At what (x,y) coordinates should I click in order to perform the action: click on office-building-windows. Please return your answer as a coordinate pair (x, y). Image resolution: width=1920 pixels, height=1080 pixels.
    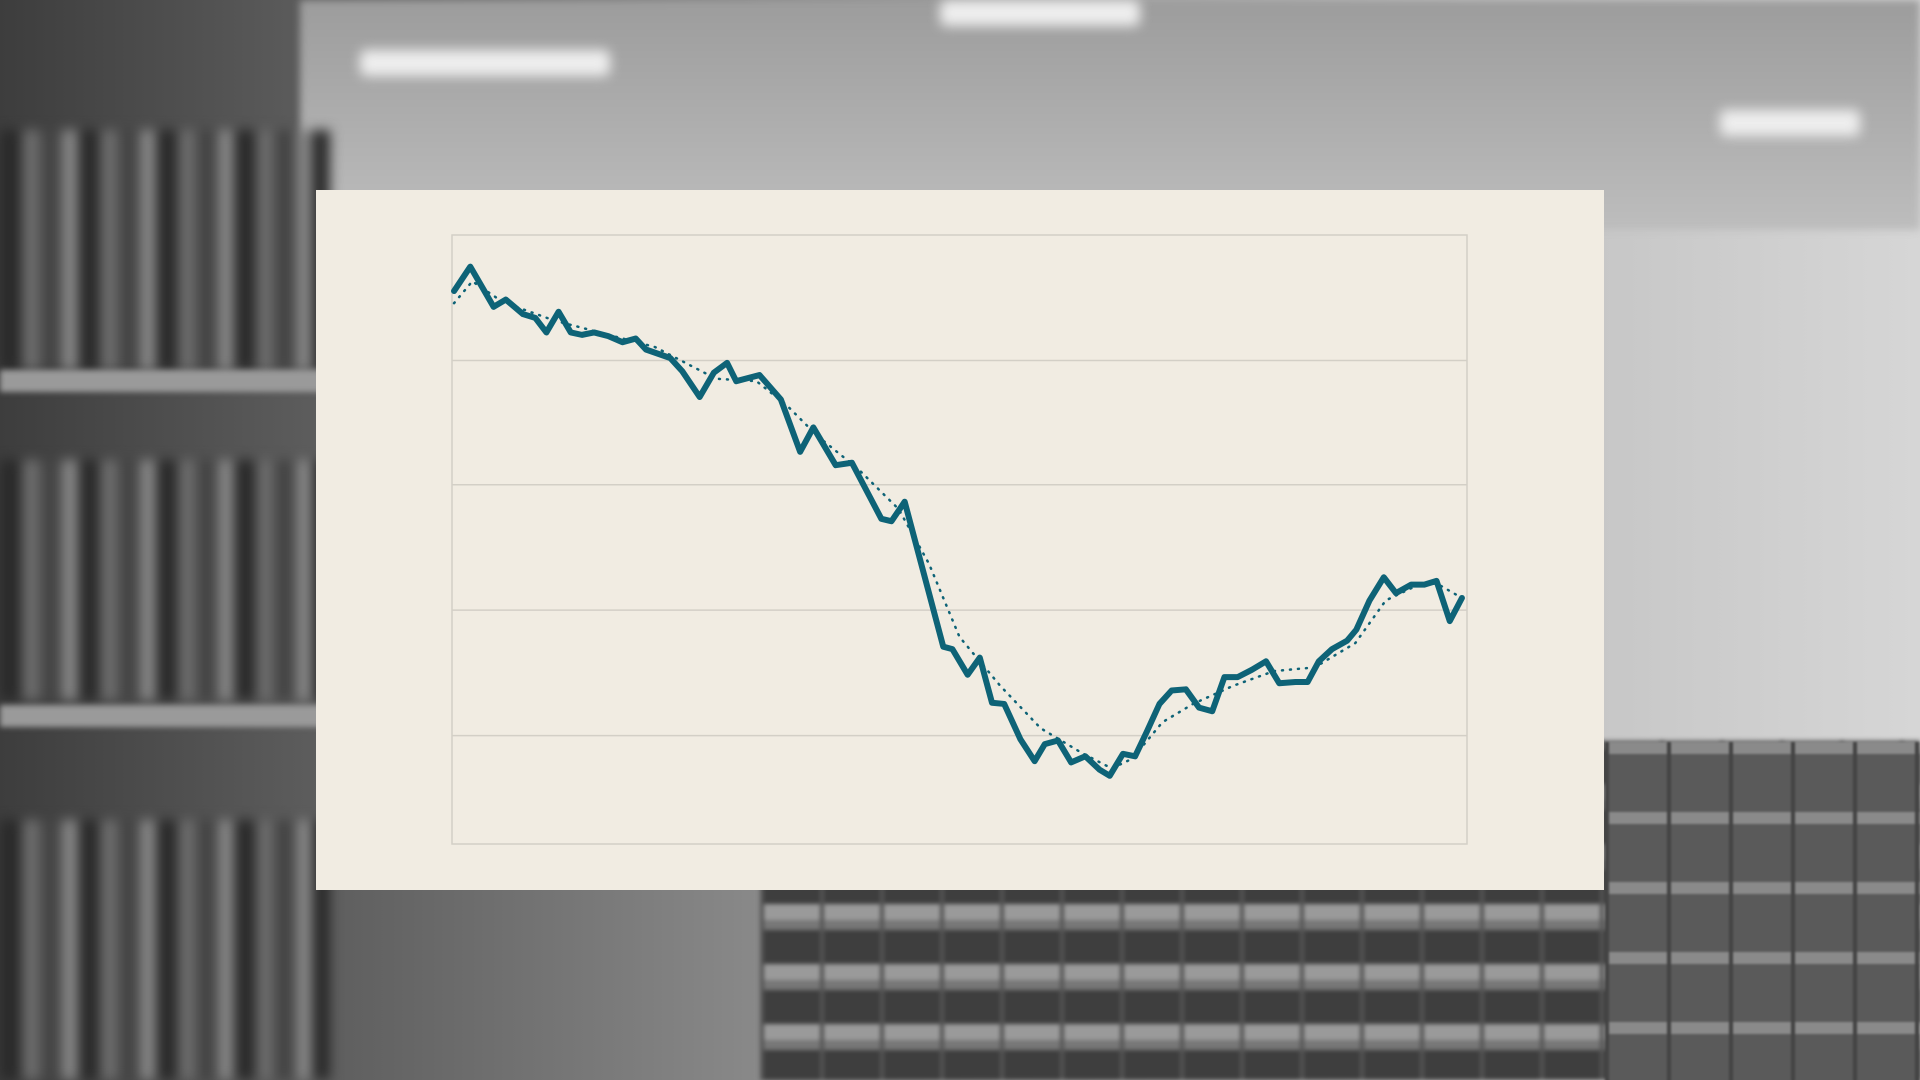
    Looking at the image, I should click on (1762, 911).